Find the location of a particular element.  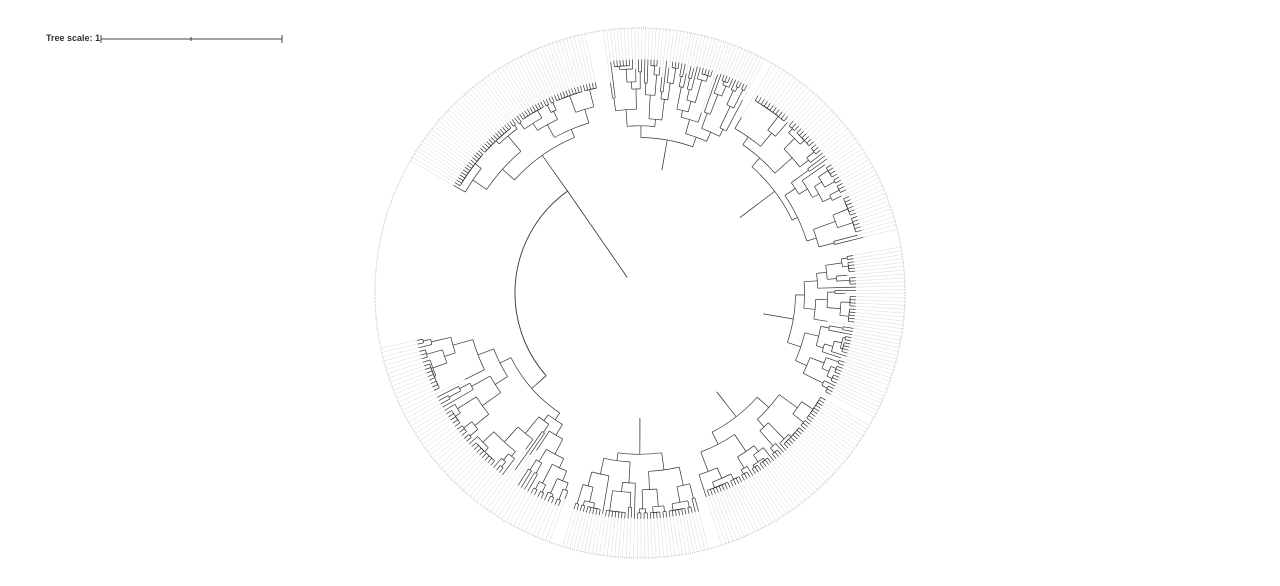

tree-scale-label: Tree scale: is located at coordinates (69, 38).